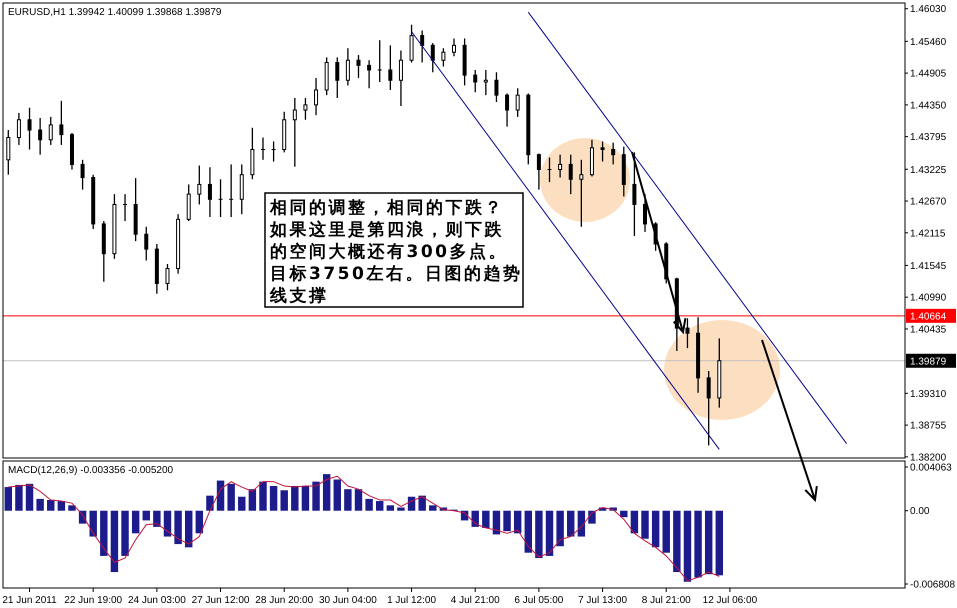 Image resolution: width=957 pixels, height=608 pixels. Describe the element at coordinates (221, 600) in the screenshot. I see `x-tick-label: 27 Jun 12:00` at that location.